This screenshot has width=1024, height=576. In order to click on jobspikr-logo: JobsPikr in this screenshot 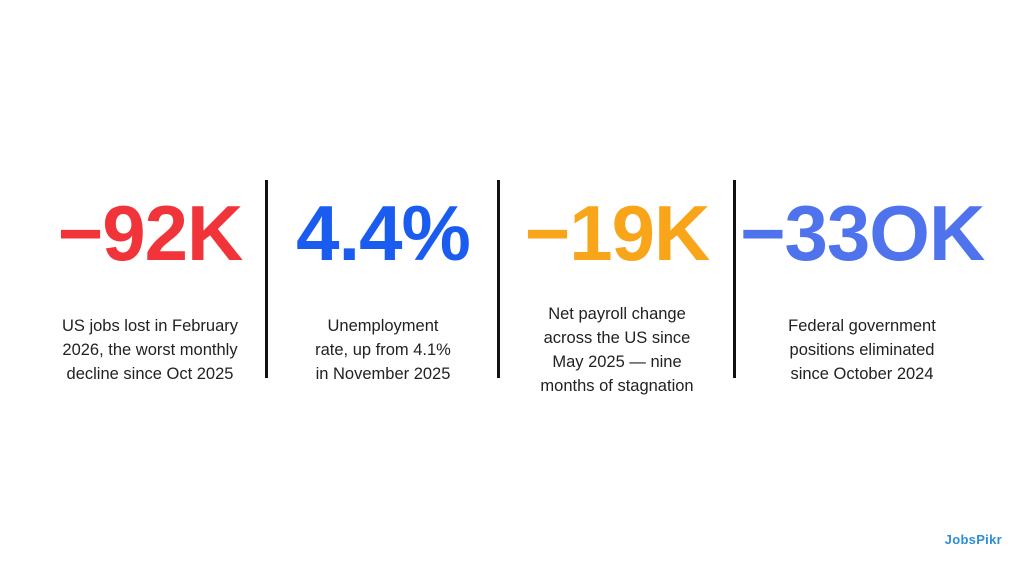, I will do `click(973, 539)`.